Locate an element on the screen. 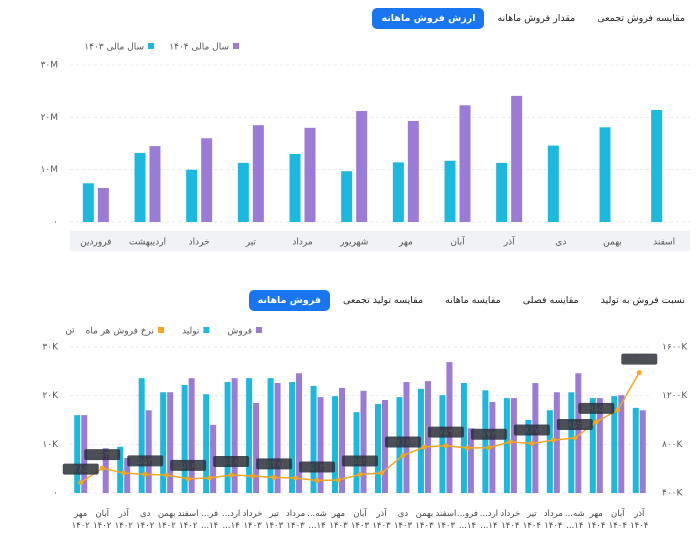 The width and height of the screenshot is (700, 540). x-tick-label: مهر is located at coordinates (405, 243).